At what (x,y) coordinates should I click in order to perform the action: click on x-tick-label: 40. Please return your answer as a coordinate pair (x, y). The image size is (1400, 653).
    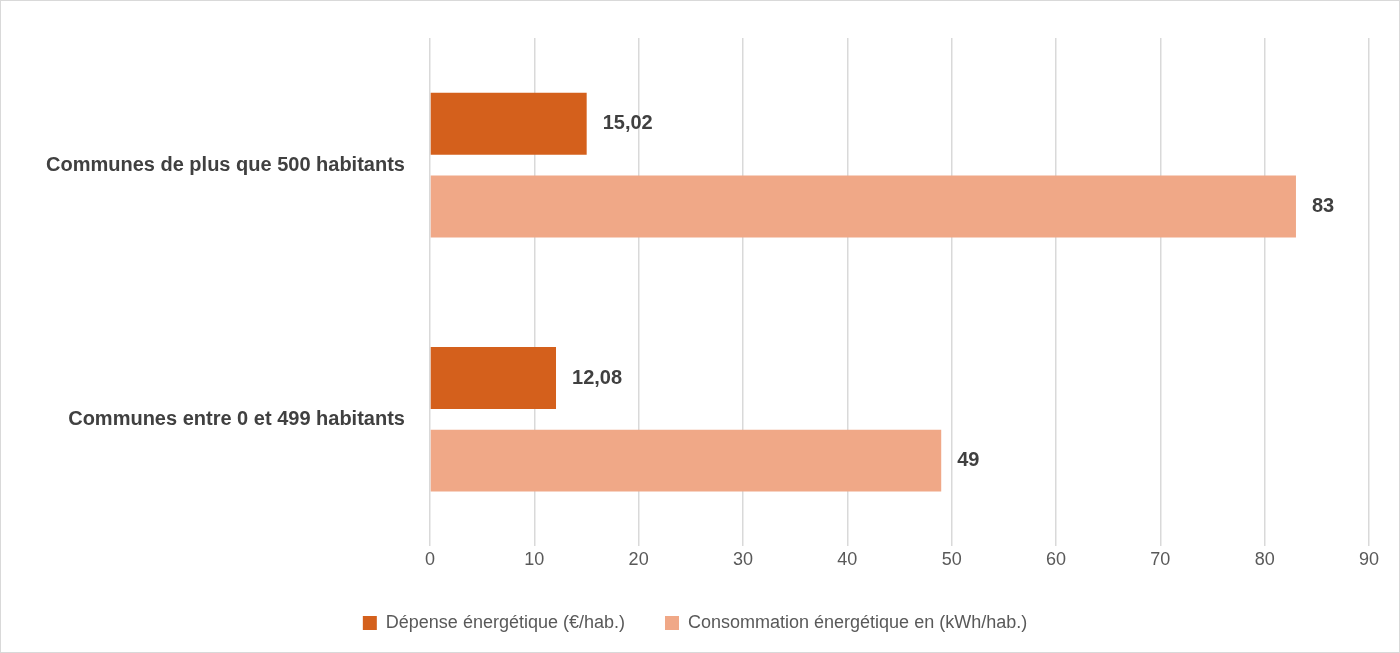
    Looking at the image, I should click on (847, 559).